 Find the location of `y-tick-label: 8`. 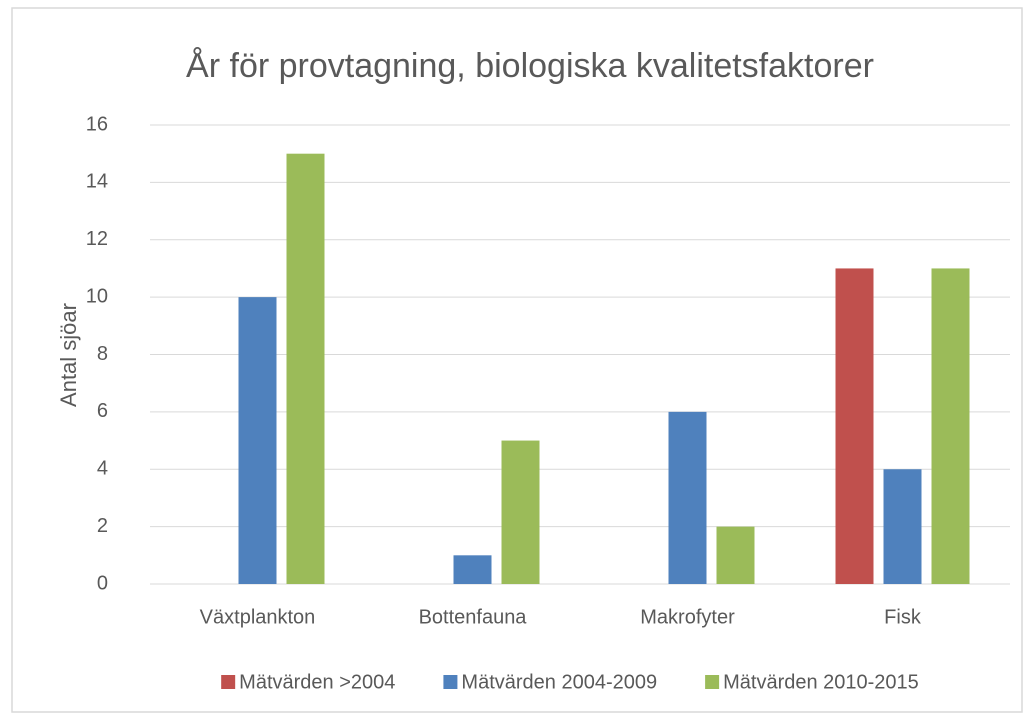

y-tick-label: 8 is located at coordinates (102, 354).